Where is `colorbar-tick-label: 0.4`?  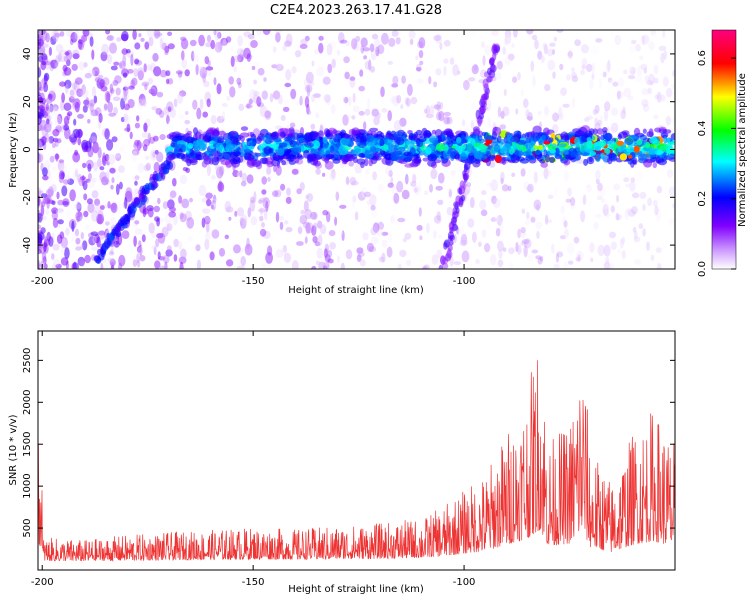
colorbar-tick-label: 0.4 is located at coordinates (702, 128).